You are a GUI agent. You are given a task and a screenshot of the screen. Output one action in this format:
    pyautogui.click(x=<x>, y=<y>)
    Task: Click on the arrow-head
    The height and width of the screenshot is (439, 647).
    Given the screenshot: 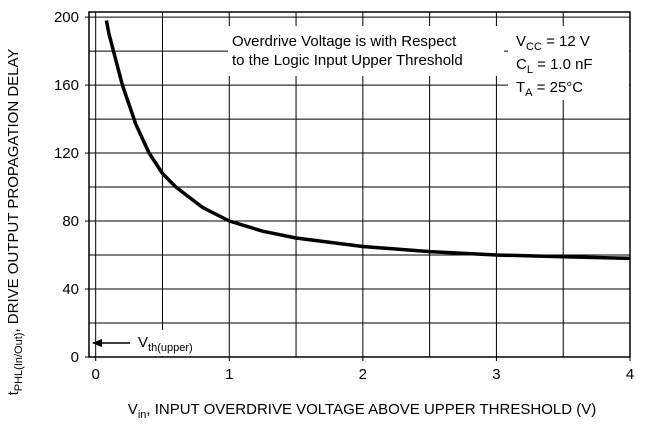 What is the action you would take?
    pyautogui.click(x=97, y=343)
    